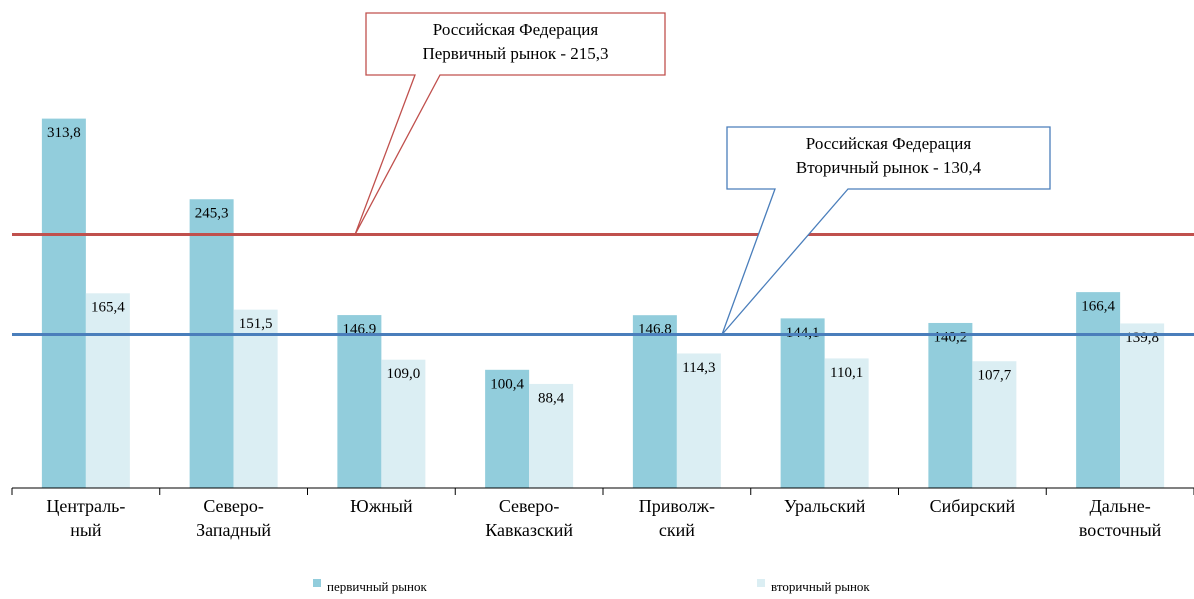  I want to click on value-label: 109,0, so click(404, 374).